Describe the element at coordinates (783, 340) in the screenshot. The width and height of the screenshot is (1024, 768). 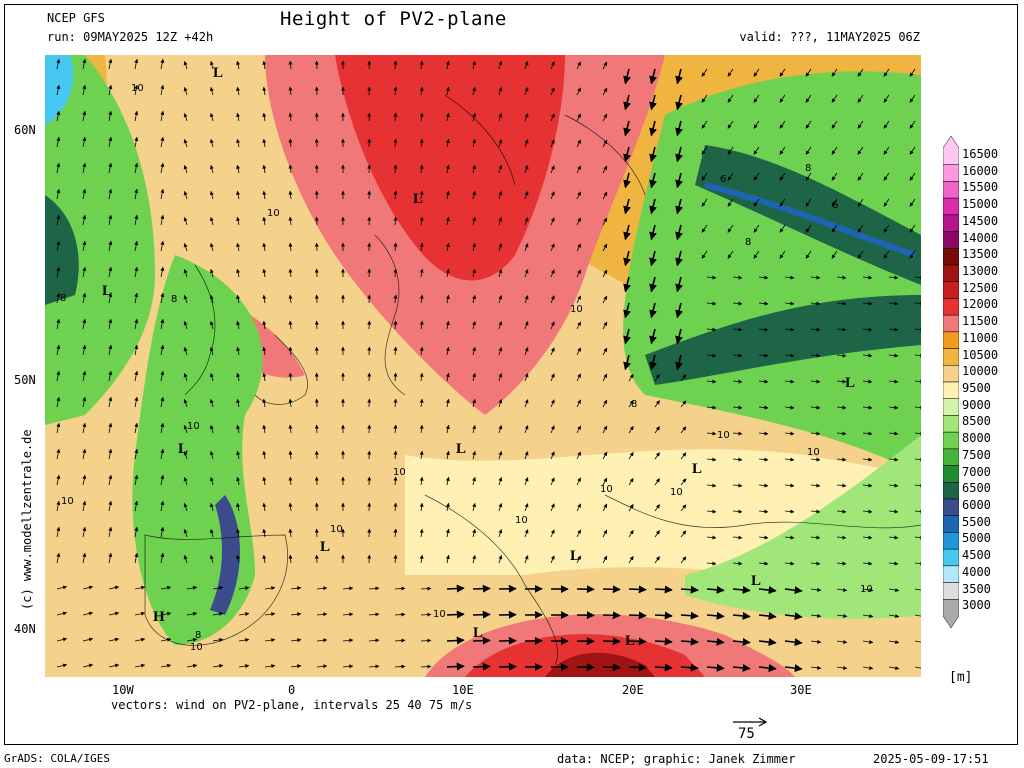
I see `field-trough-east-core-south` at that location.